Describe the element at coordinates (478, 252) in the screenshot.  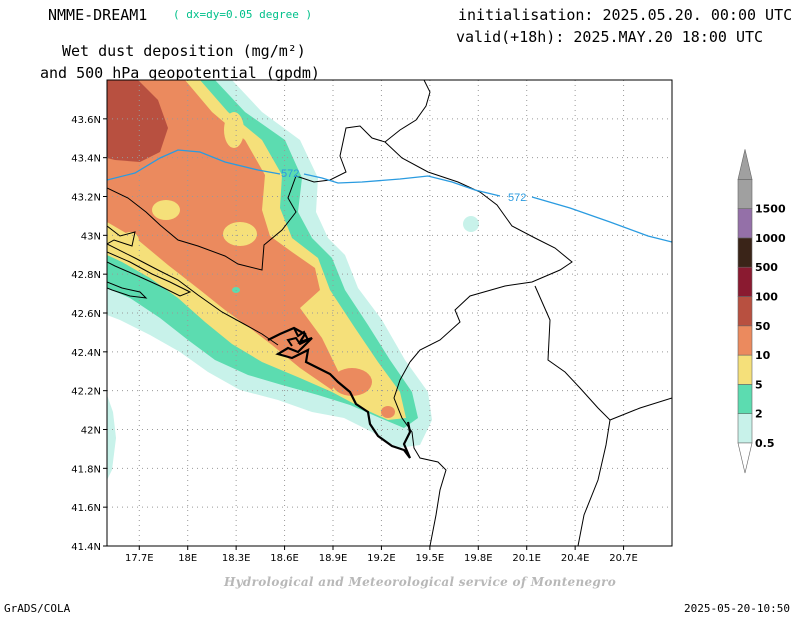
I see `serbia-kosovo-border` at that location.